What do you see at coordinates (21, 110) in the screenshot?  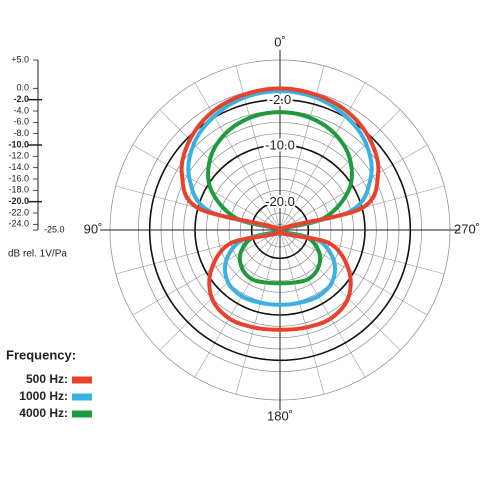 I see `scale-label: -4.0` at bounding box center [21, 110].